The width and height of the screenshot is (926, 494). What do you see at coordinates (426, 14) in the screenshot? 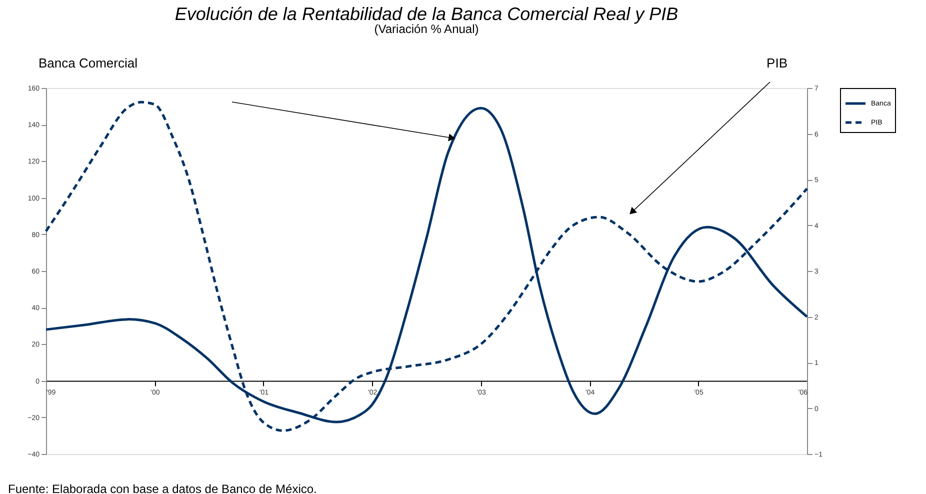
I see `chart-title: Evolución de la Rentabilidad de la Banca Comercial Real y PIB` at bounding box center [426, 14].